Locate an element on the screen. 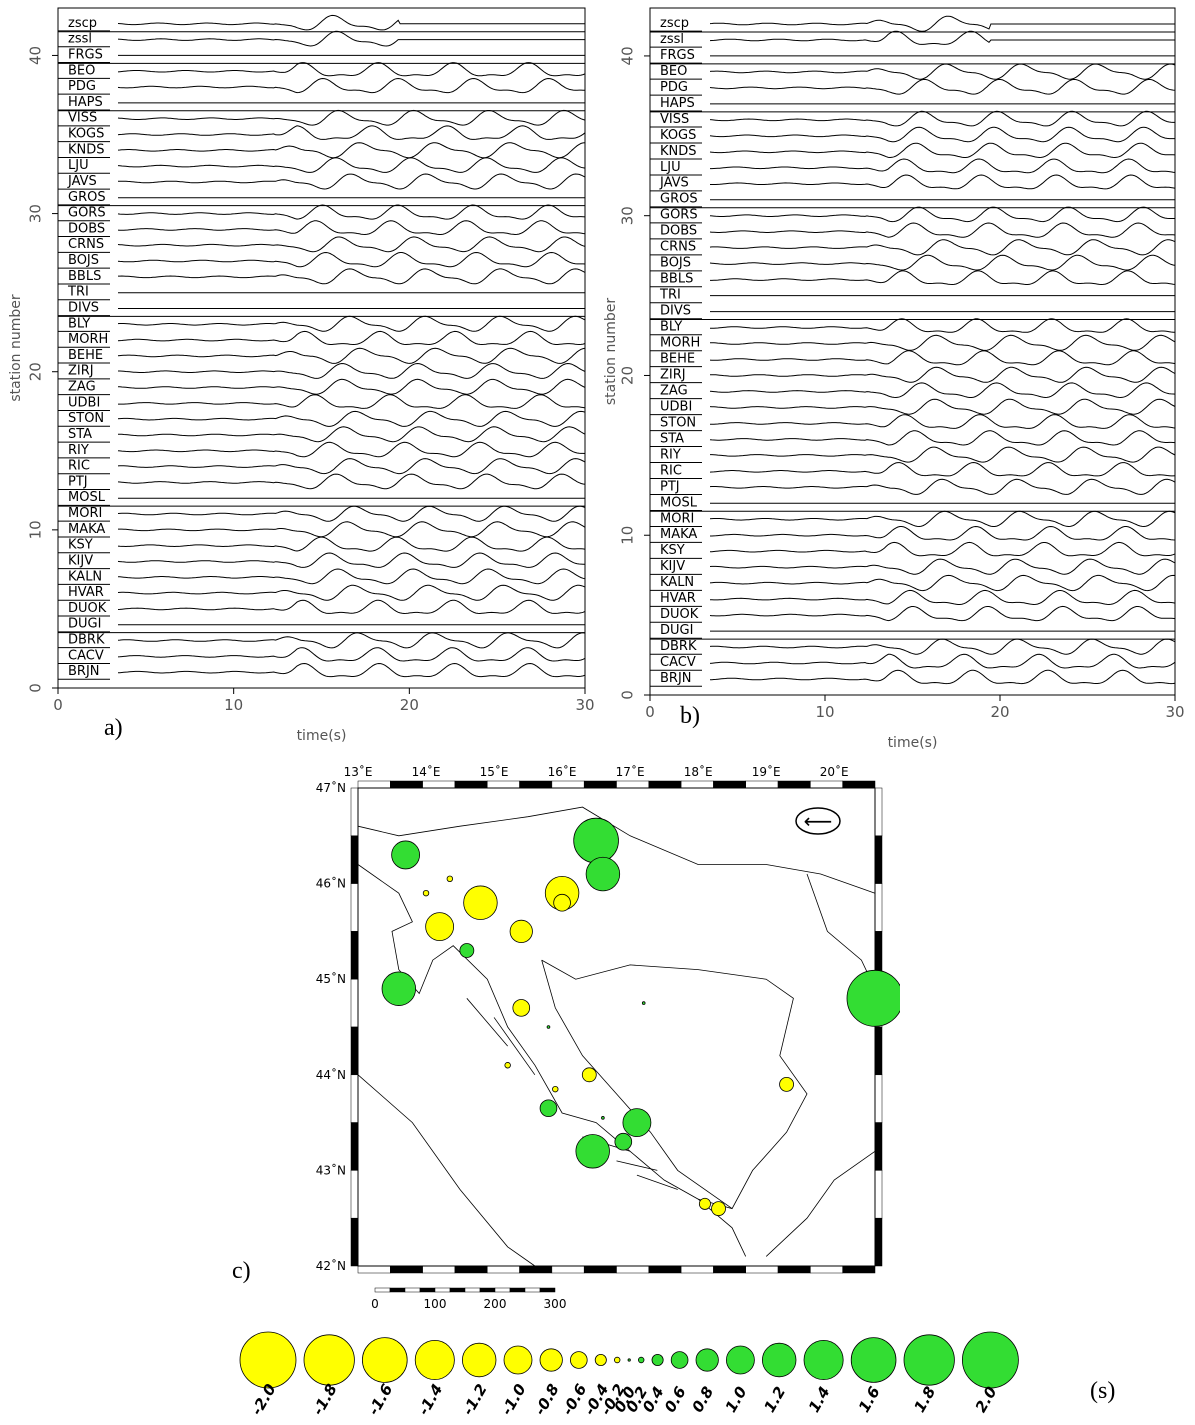  station-label: BRJN is located at coordinates (676, 678).